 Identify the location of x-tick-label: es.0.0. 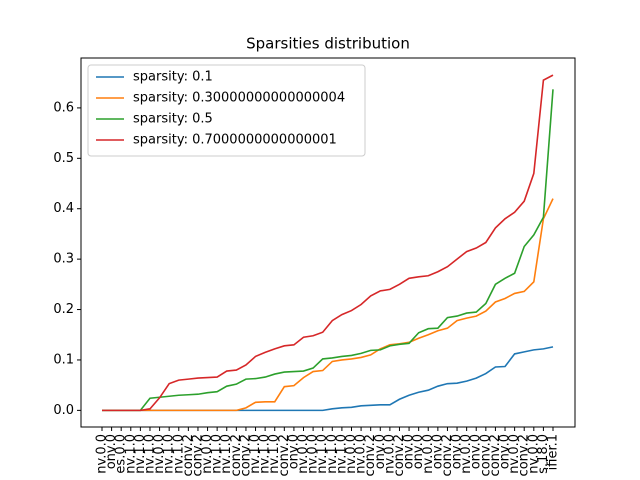
(121, 454).